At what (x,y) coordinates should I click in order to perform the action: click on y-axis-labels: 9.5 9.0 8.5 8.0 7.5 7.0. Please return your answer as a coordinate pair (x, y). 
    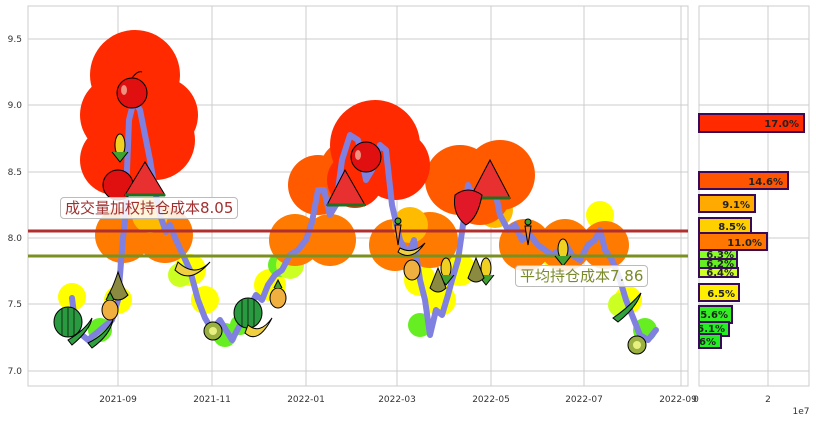
    Looking at the image, I should click on (15, 206).